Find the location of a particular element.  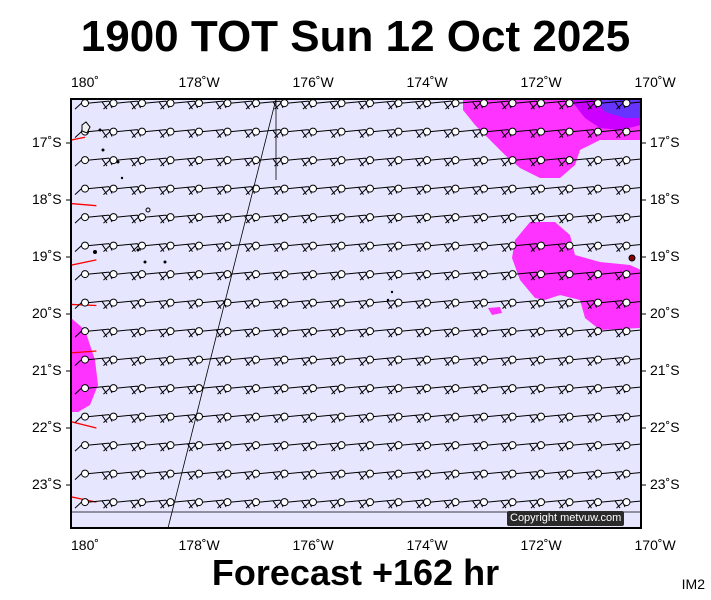

isobar-label: 1017 is located at coordinates (39, 353).